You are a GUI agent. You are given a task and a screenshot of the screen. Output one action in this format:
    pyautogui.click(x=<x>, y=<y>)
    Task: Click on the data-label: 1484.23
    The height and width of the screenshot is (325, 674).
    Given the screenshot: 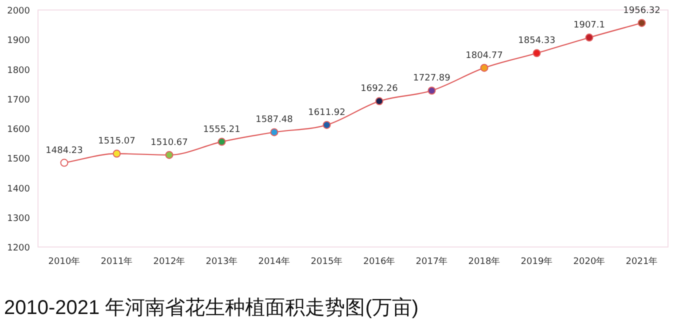 What is the action you would take?
    pyautogui.click(x=64, y=151)
    